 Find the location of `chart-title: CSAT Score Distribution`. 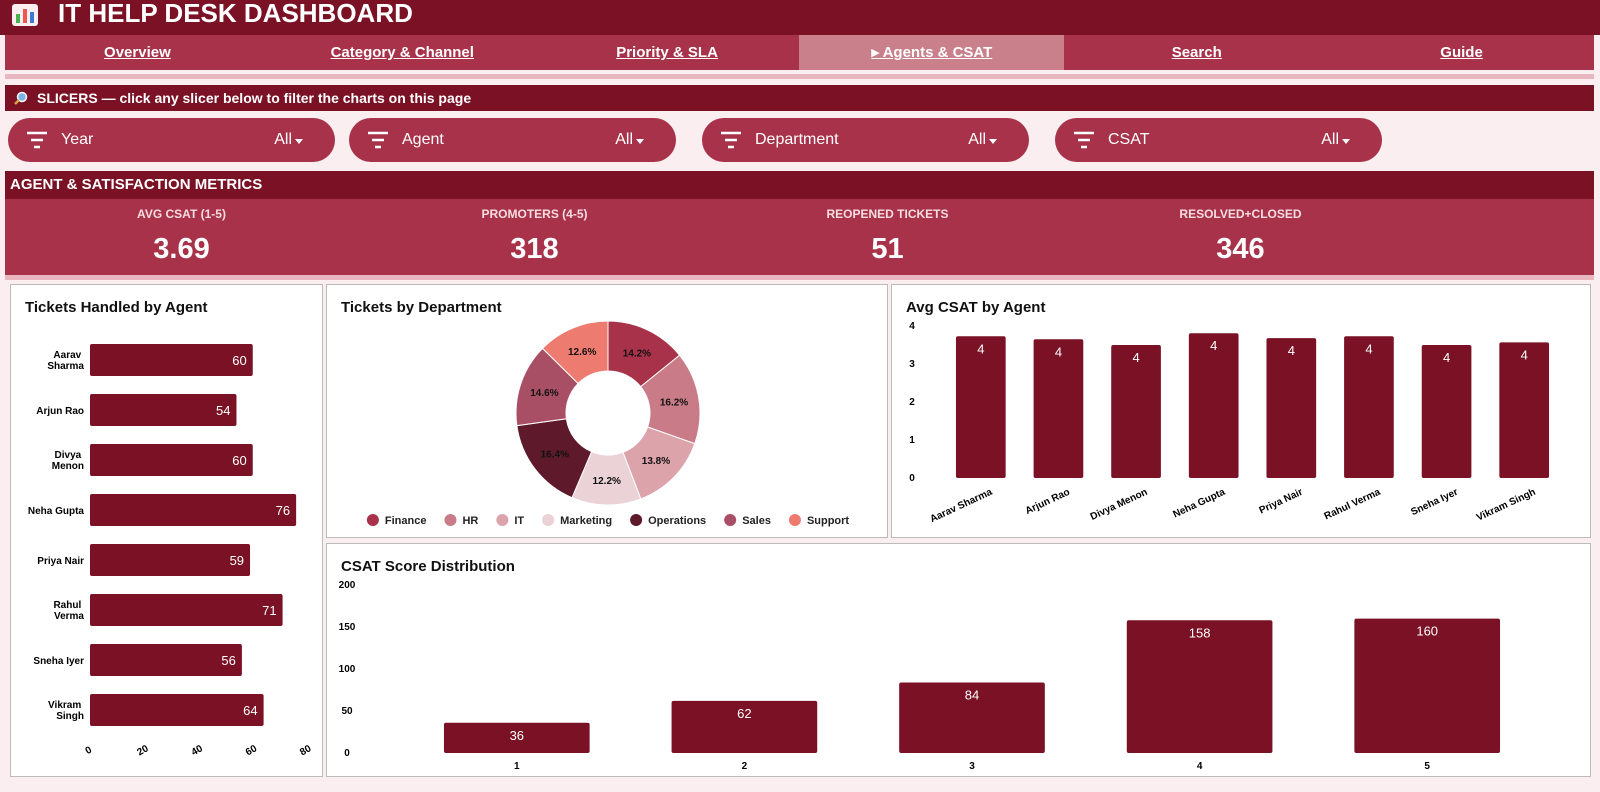

chart-title: CSAT Score Distribution is located at coordinates (428, 566).